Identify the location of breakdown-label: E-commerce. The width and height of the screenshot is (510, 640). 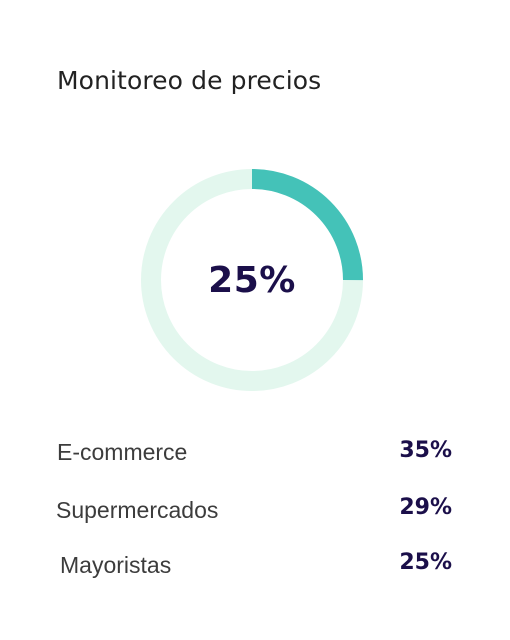
(122, 452).